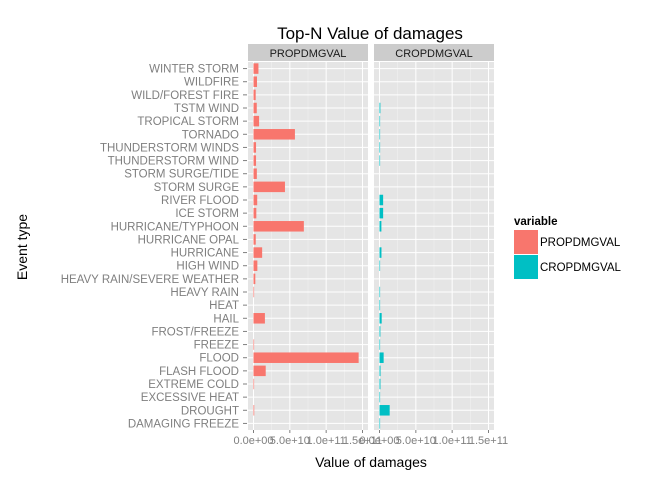  Describe the element at coordinates (204, 293) in the screenshot. I see `y-tick-label: HEAVY RAIN` at that location.